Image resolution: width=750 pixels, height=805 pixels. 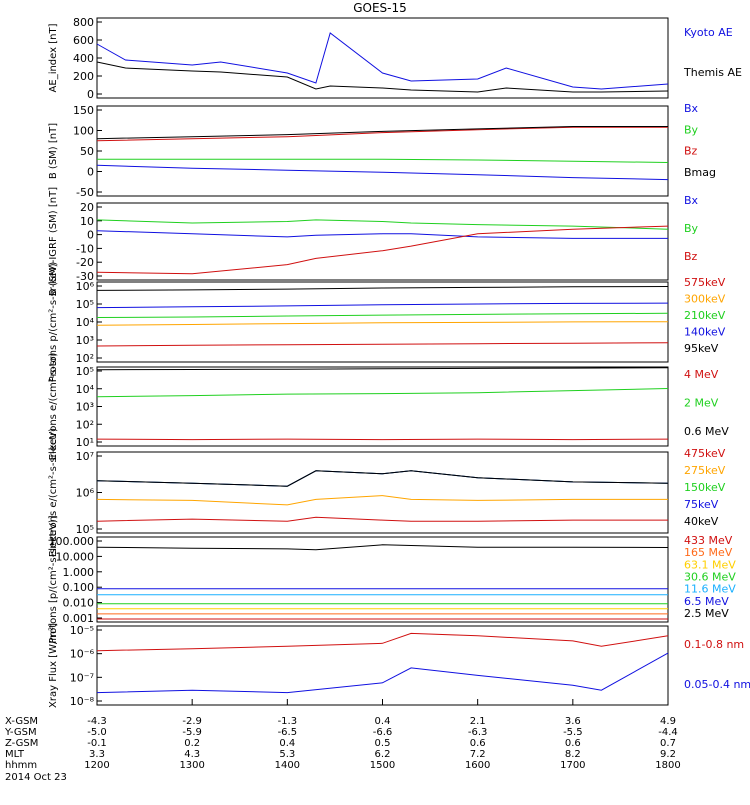 I want to click on y-tick-label: 10², so click(x=85, y=358).